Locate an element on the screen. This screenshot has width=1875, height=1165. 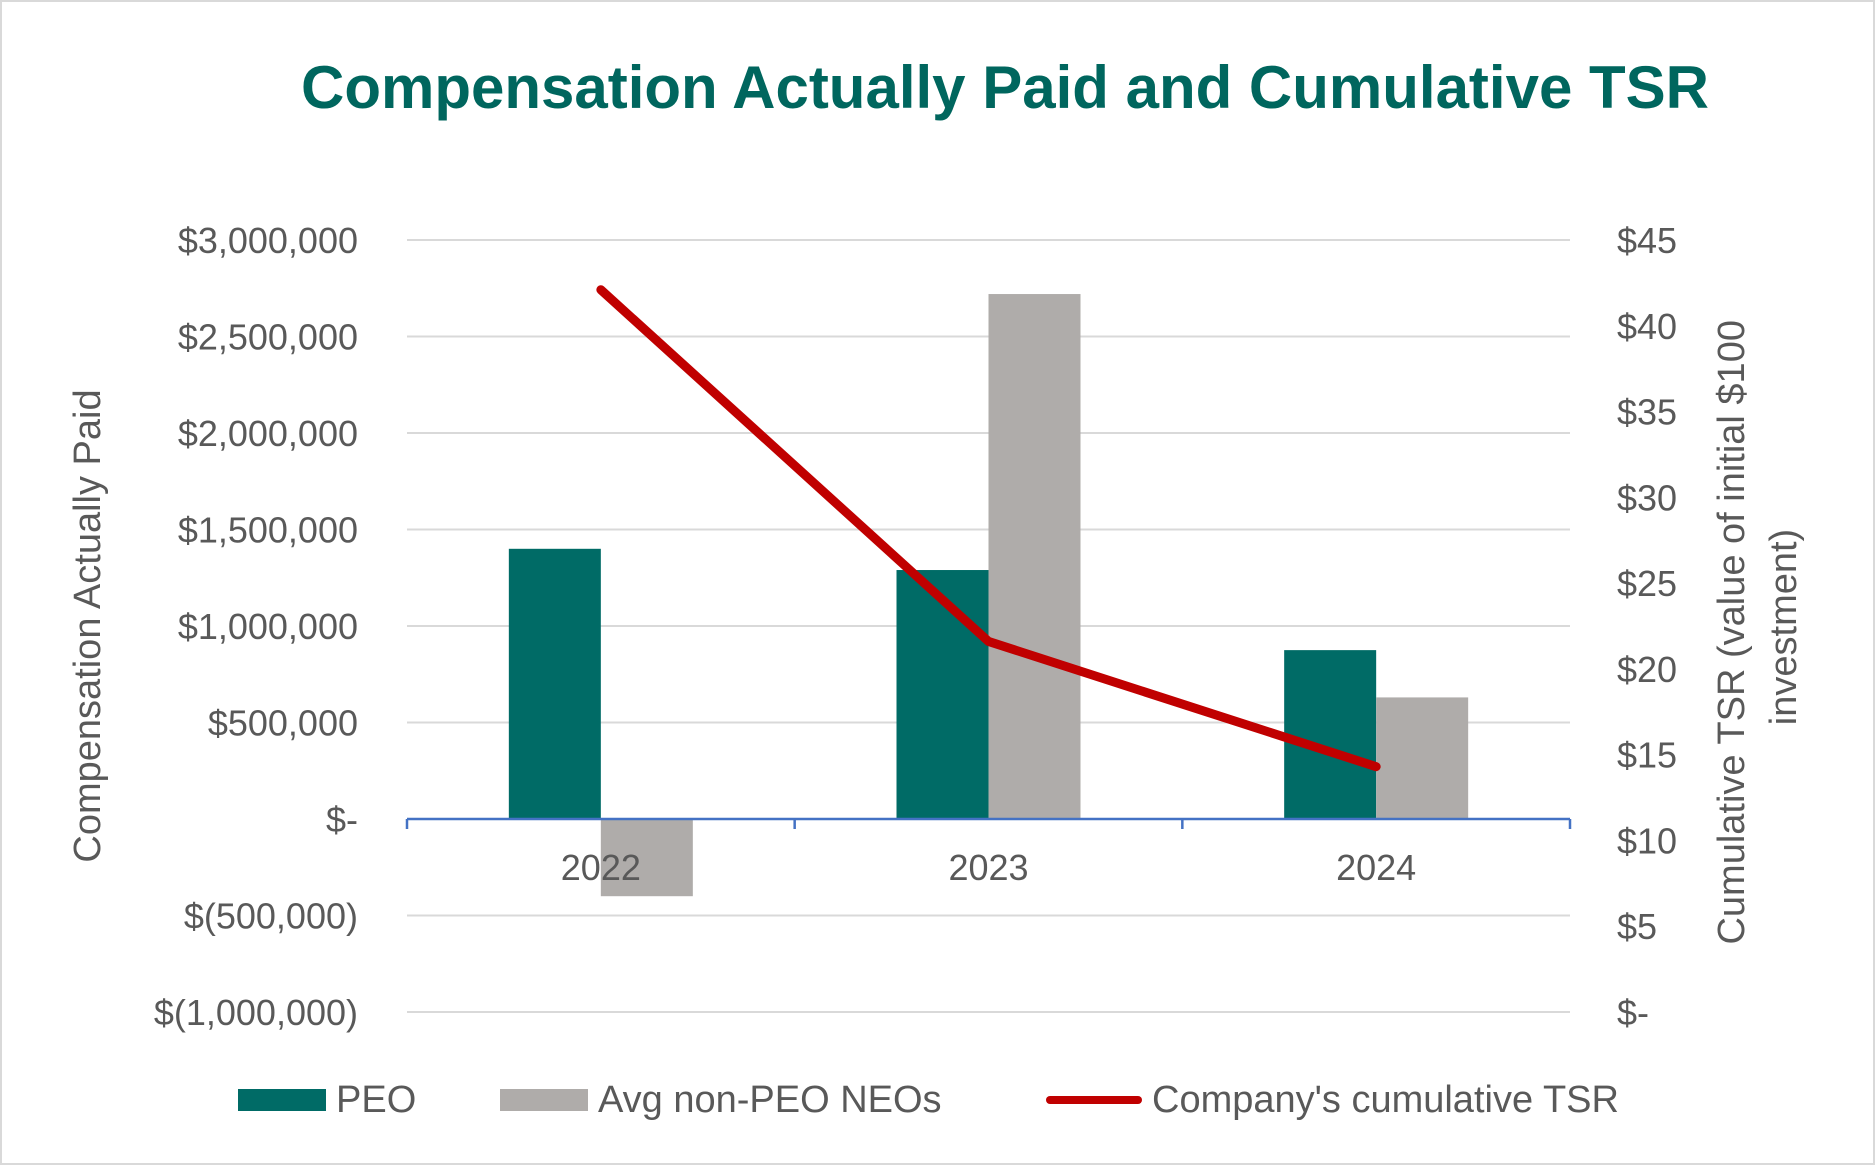
left-tick-label: $1,000,000 is located at coordinates (268, 626).